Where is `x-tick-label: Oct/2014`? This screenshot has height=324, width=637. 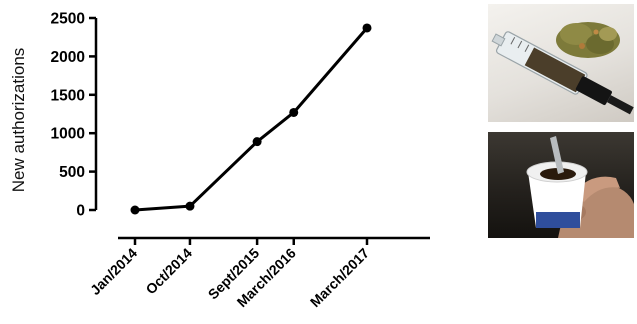
x-tick-label: Oct/2014 is located at coordinates (168, 271).